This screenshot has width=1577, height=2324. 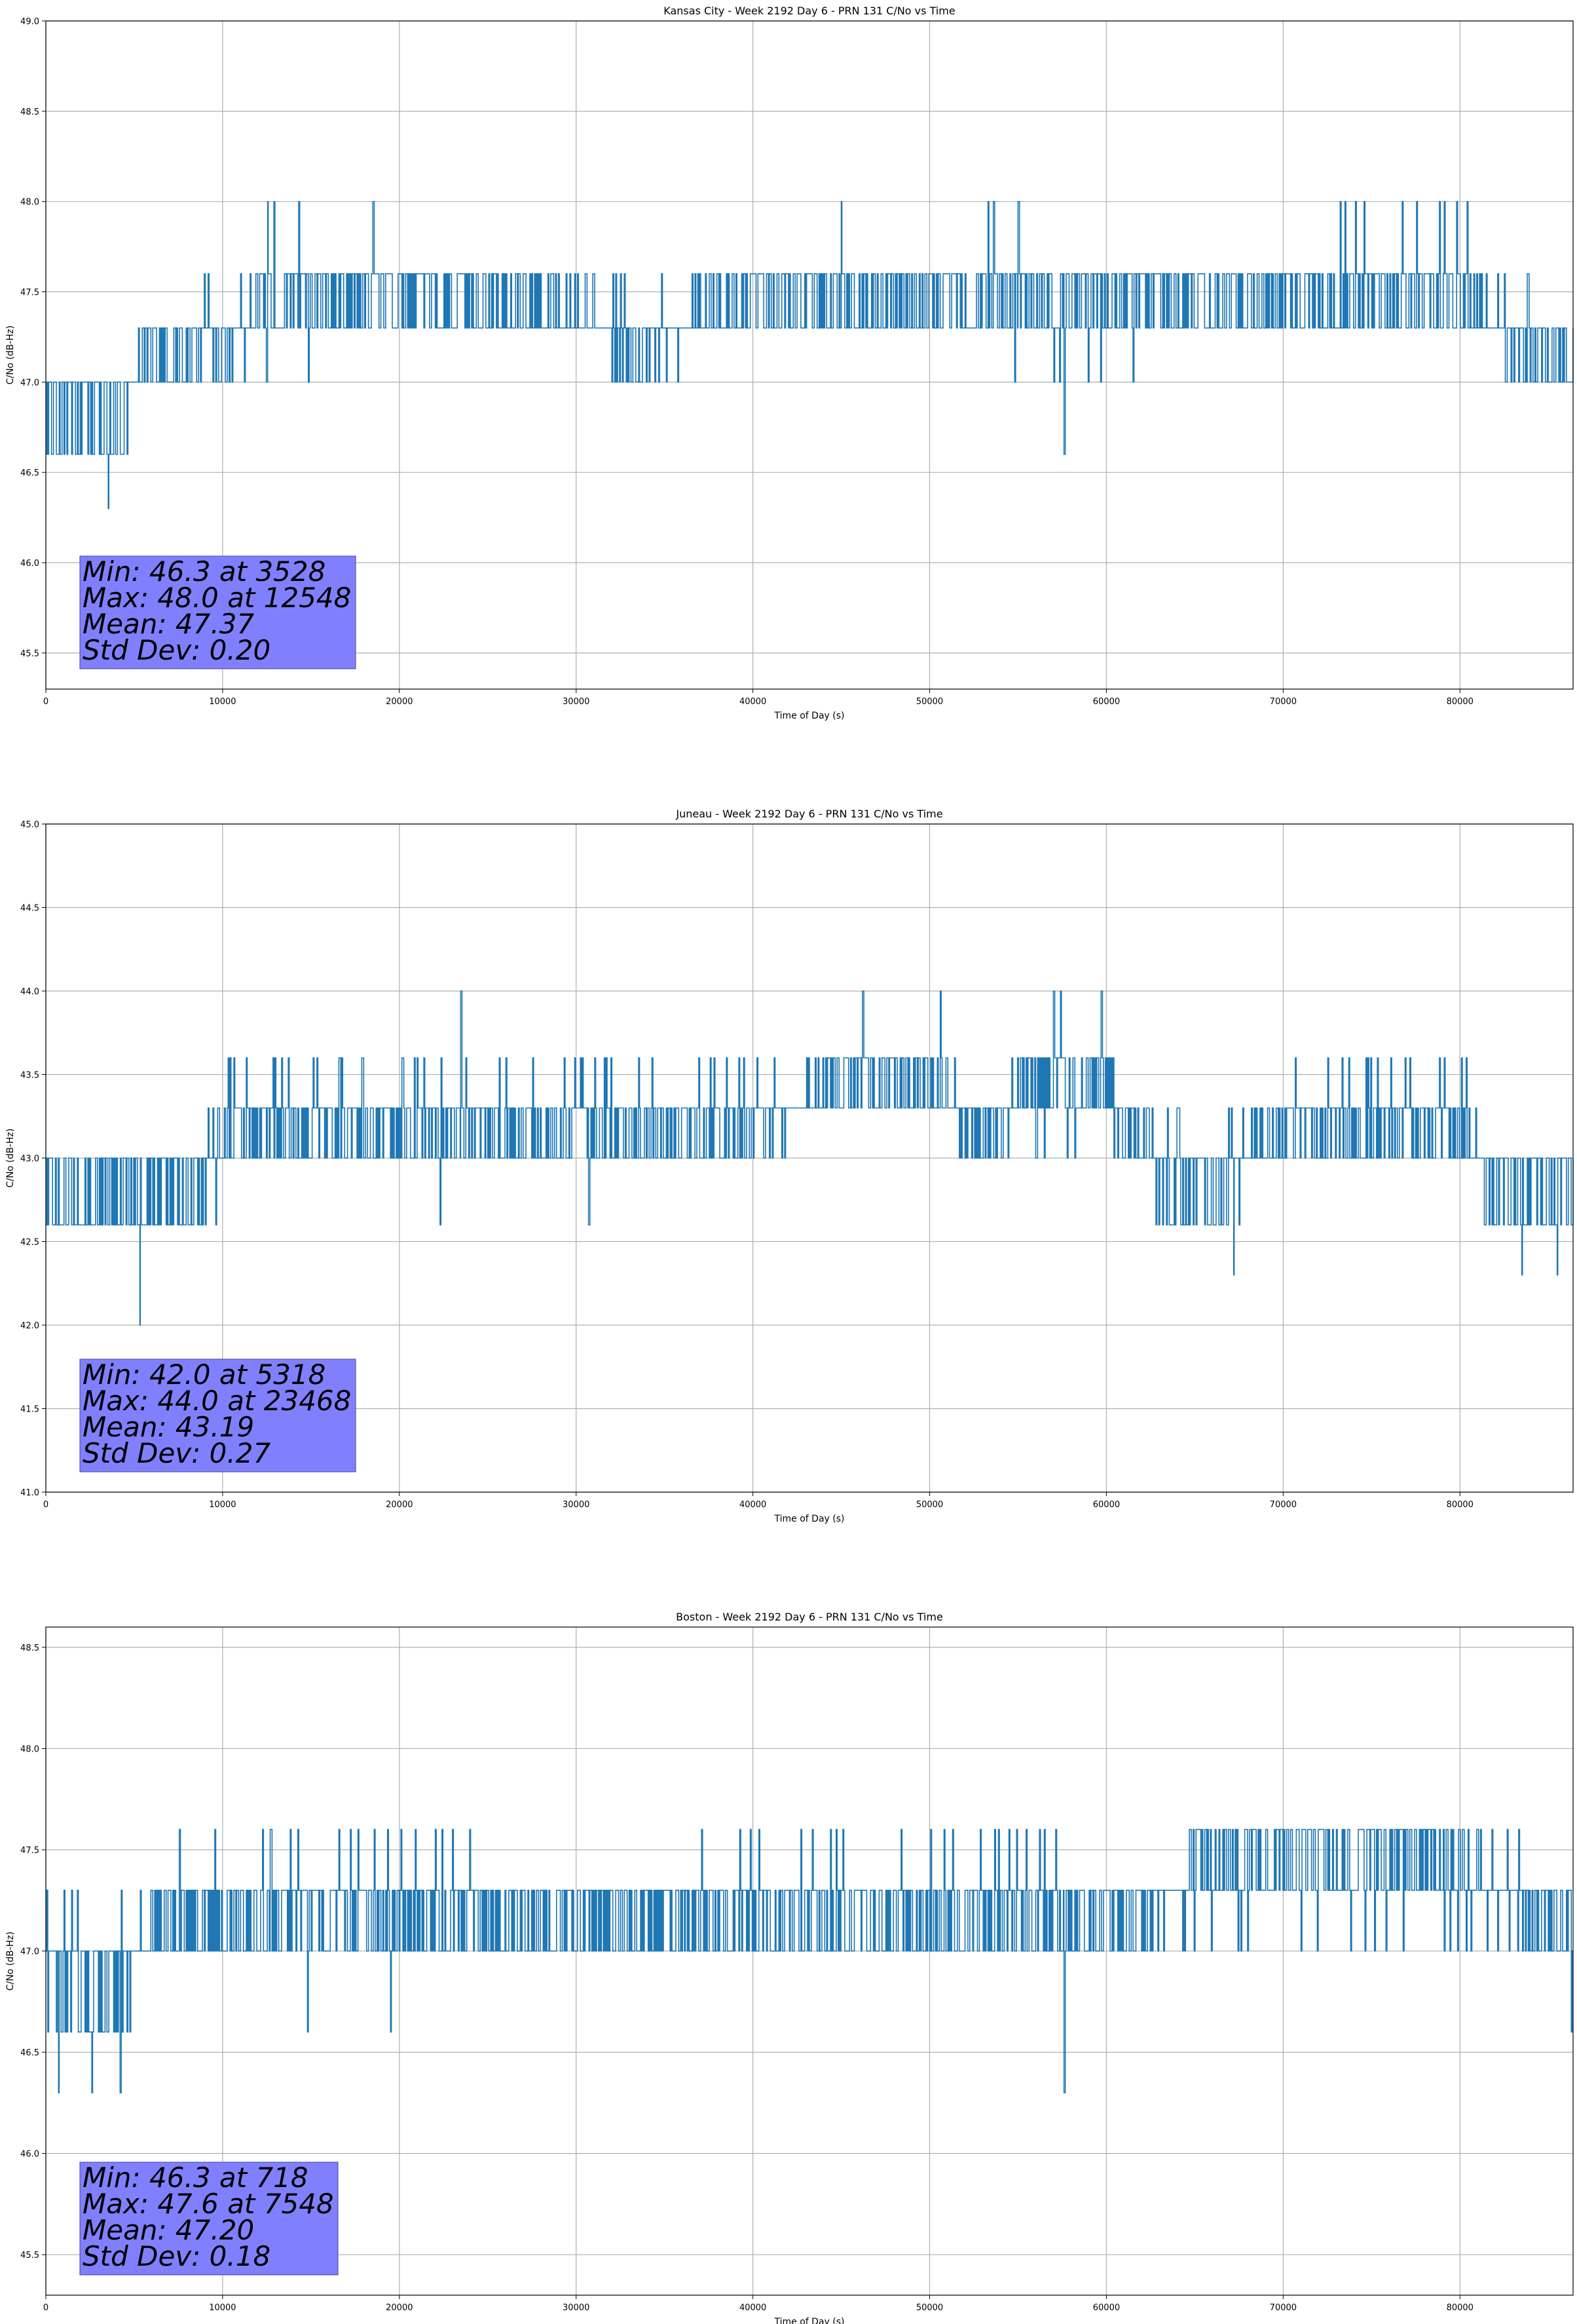 What do you see at coordinates (195, 2178) in the screenshot?
I see `stats-line: Min: 46.3 at 718` at bounding box center [195, 2178].